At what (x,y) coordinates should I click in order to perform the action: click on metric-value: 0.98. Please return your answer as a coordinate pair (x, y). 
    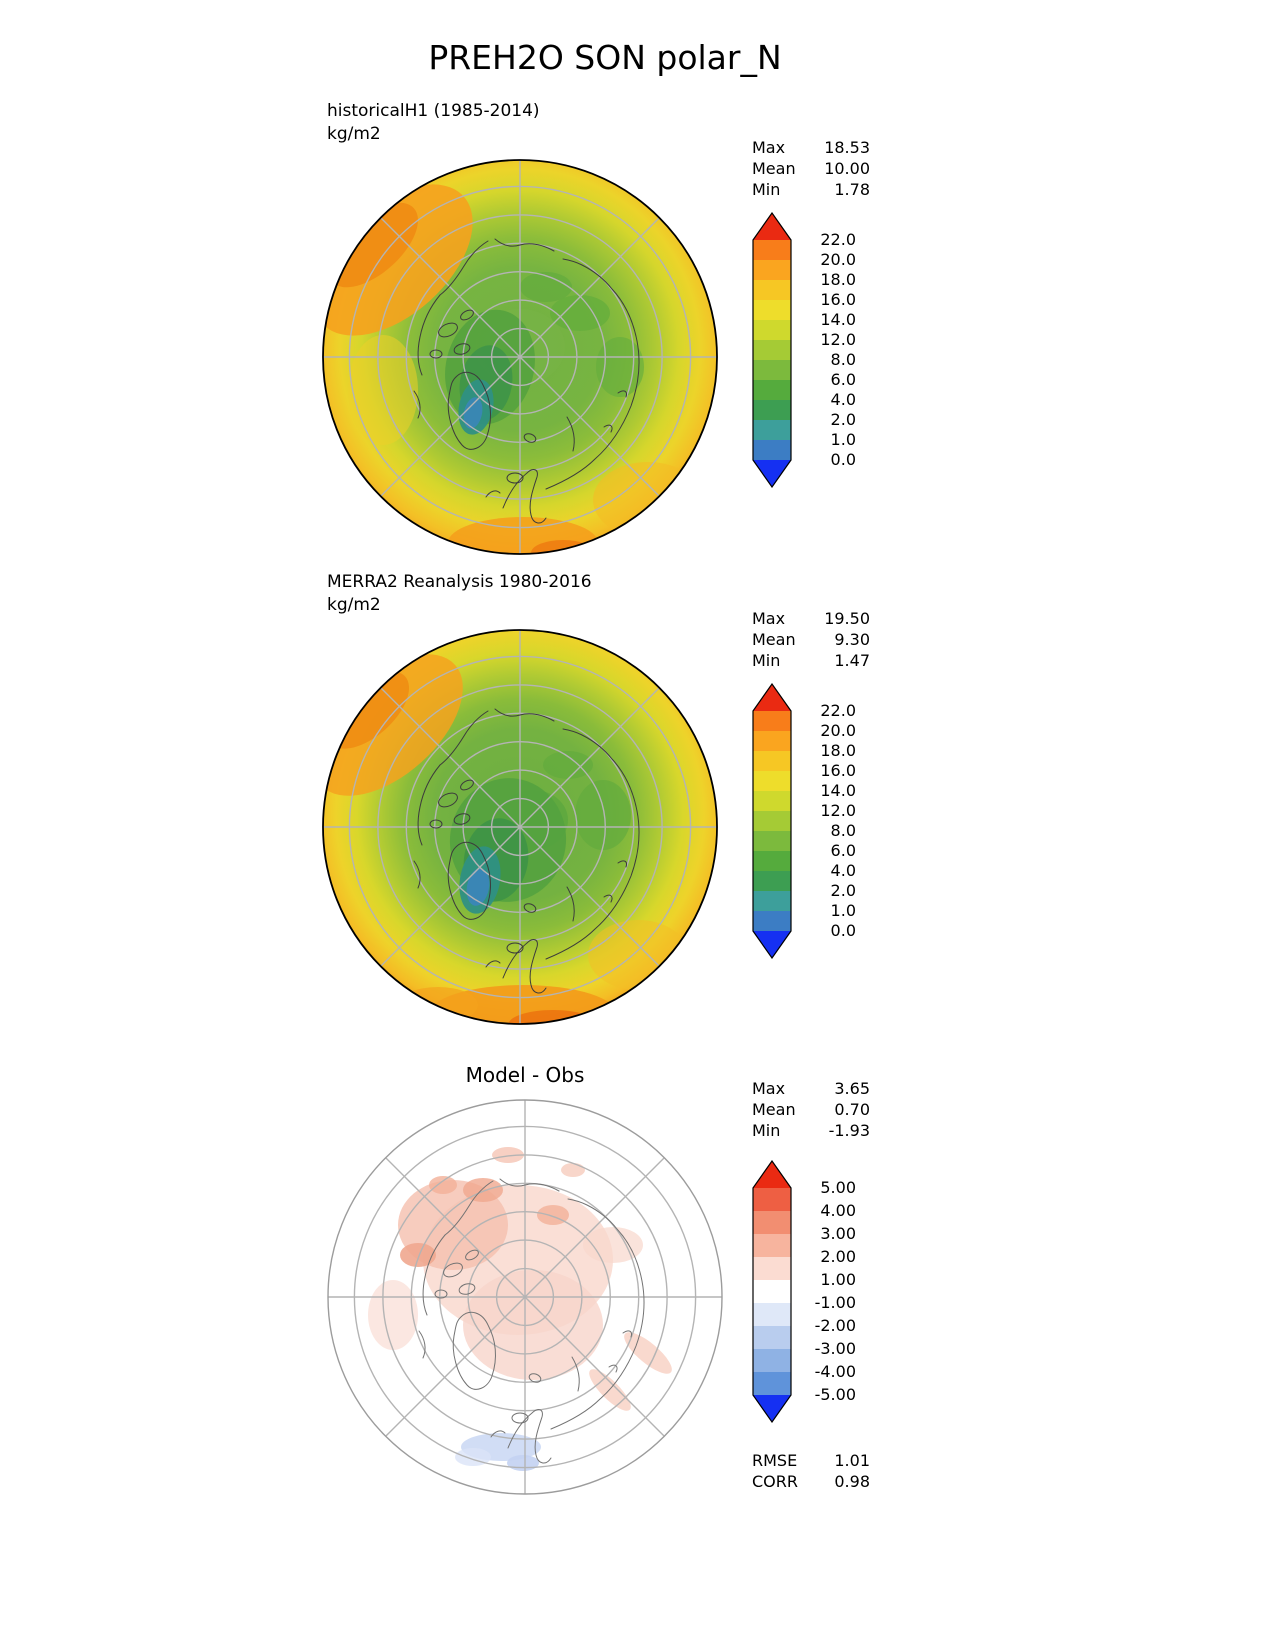
    Looking at the image, I should click on (852, 1481).